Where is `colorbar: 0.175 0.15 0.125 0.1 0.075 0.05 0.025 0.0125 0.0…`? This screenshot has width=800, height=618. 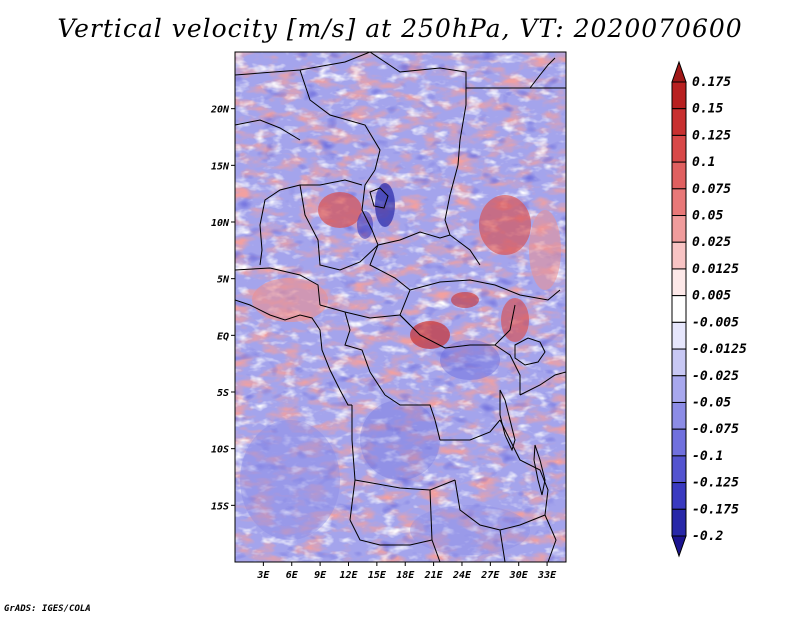
colorbar: 0.175 0.15 0.125 0.1 0.075 0.05 0.025 0.0125 0.0… is located at coordinates (709, 309).